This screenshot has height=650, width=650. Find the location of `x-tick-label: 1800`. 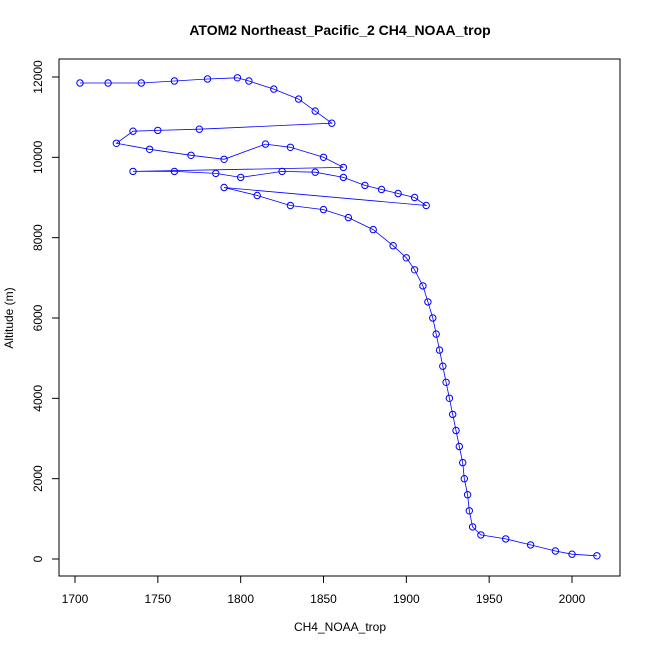

x-tick-label: 1800 is located at coordinates (240, 599).